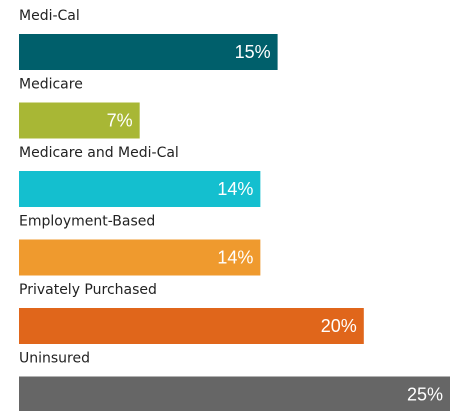 Image resolution: width=450 pixels, height=411 pixels. I want to click on category-label: Uninsured, so click(54, 359).